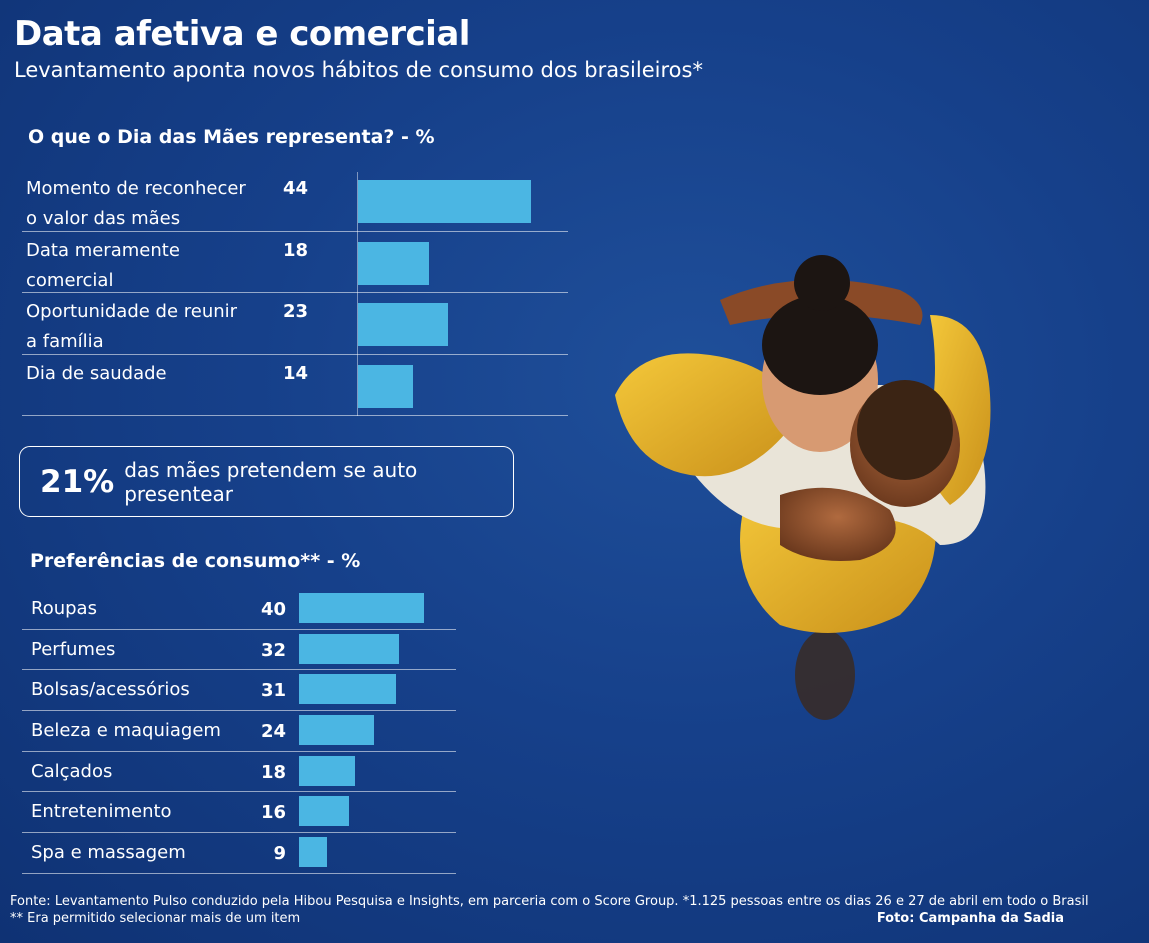  What do you see at coordinates (239, 813) in the screenshot?
I see `chart2-row: Entretenimento 16` at bounding box center [239, 813].